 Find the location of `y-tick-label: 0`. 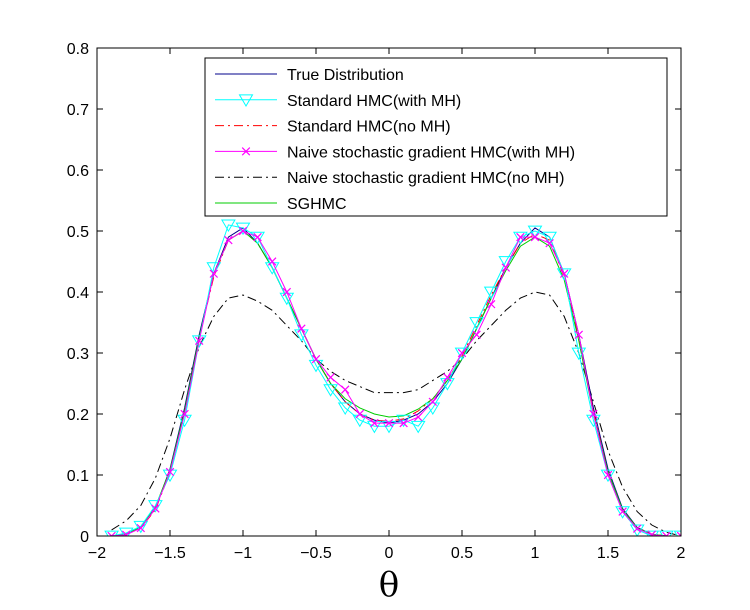

y-tick-label: 0 is located at coordinates (84, 537).